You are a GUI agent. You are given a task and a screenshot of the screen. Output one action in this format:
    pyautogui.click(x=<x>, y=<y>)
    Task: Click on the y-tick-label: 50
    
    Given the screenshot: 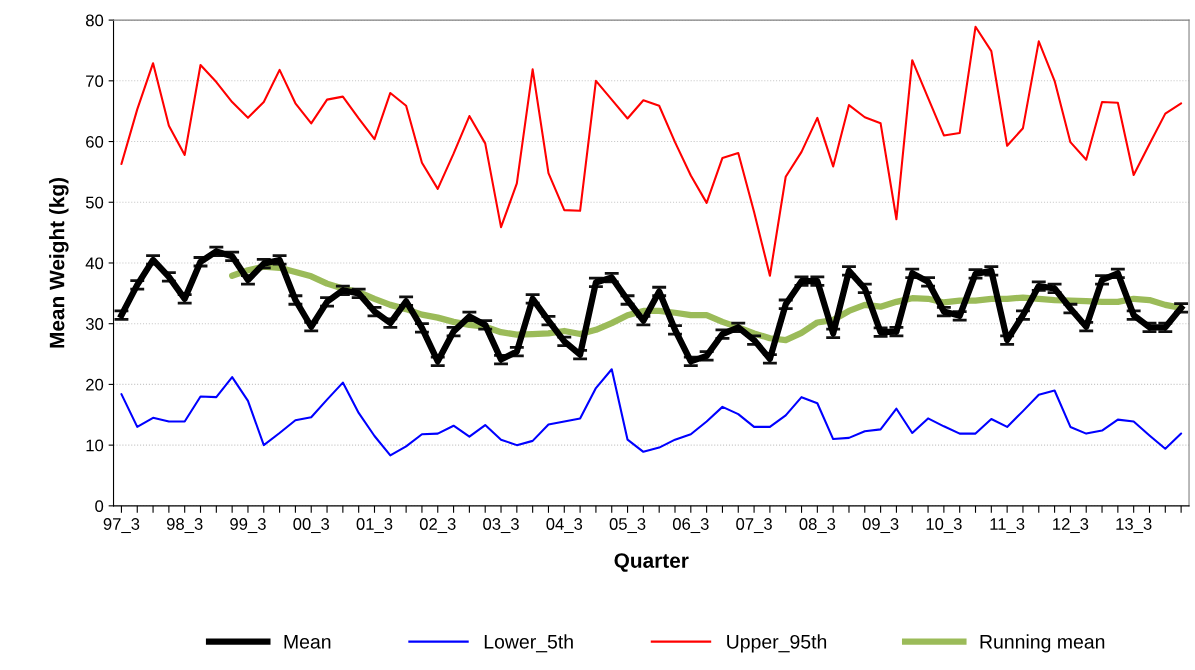 What is the action you would take?
    pyautogui.click(x=94, y=202)
    